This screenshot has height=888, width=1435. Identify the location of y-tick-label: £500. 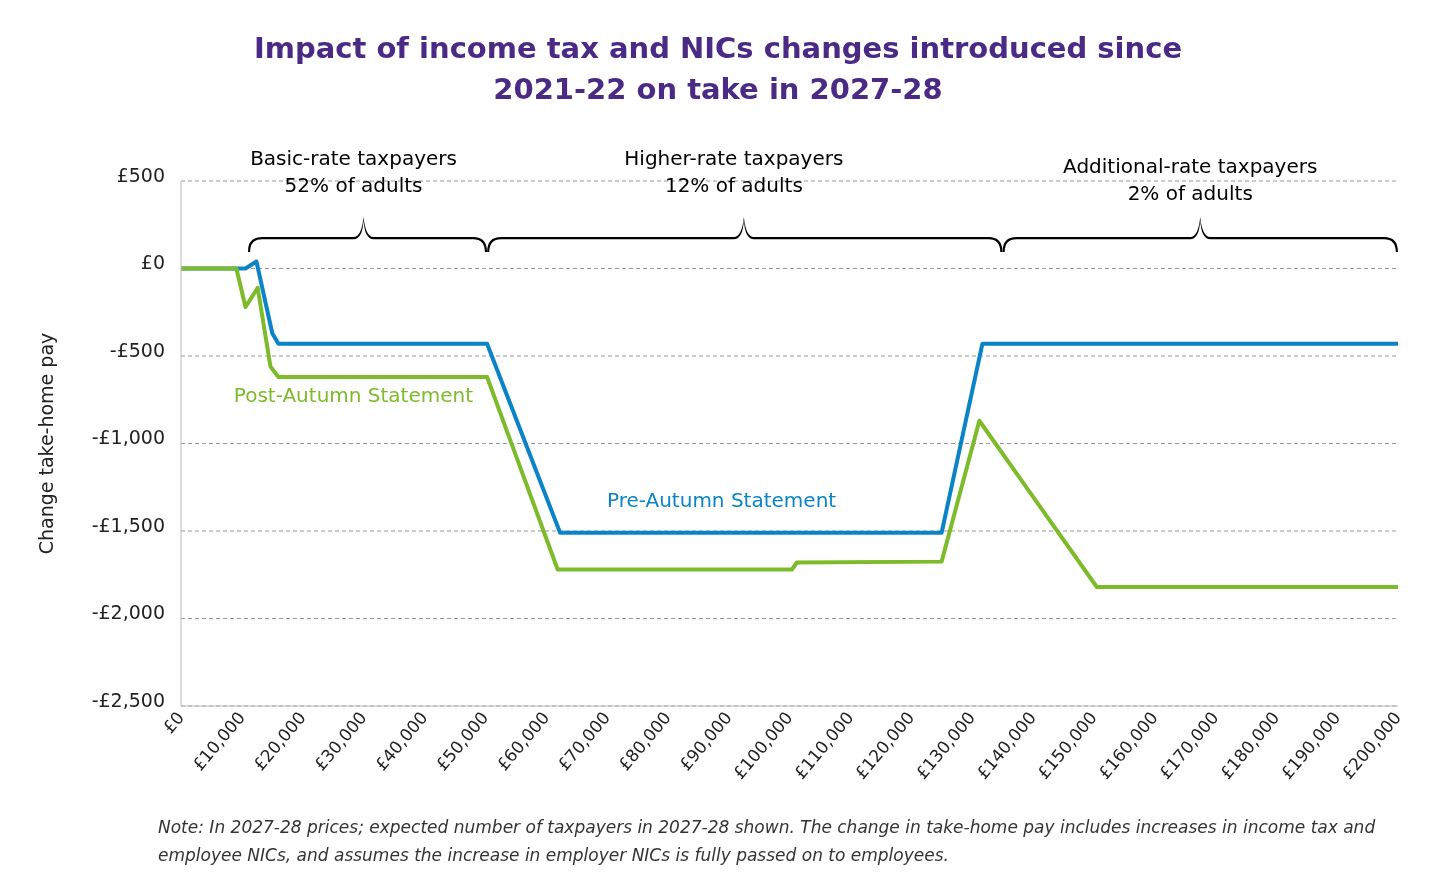
(140, 174).